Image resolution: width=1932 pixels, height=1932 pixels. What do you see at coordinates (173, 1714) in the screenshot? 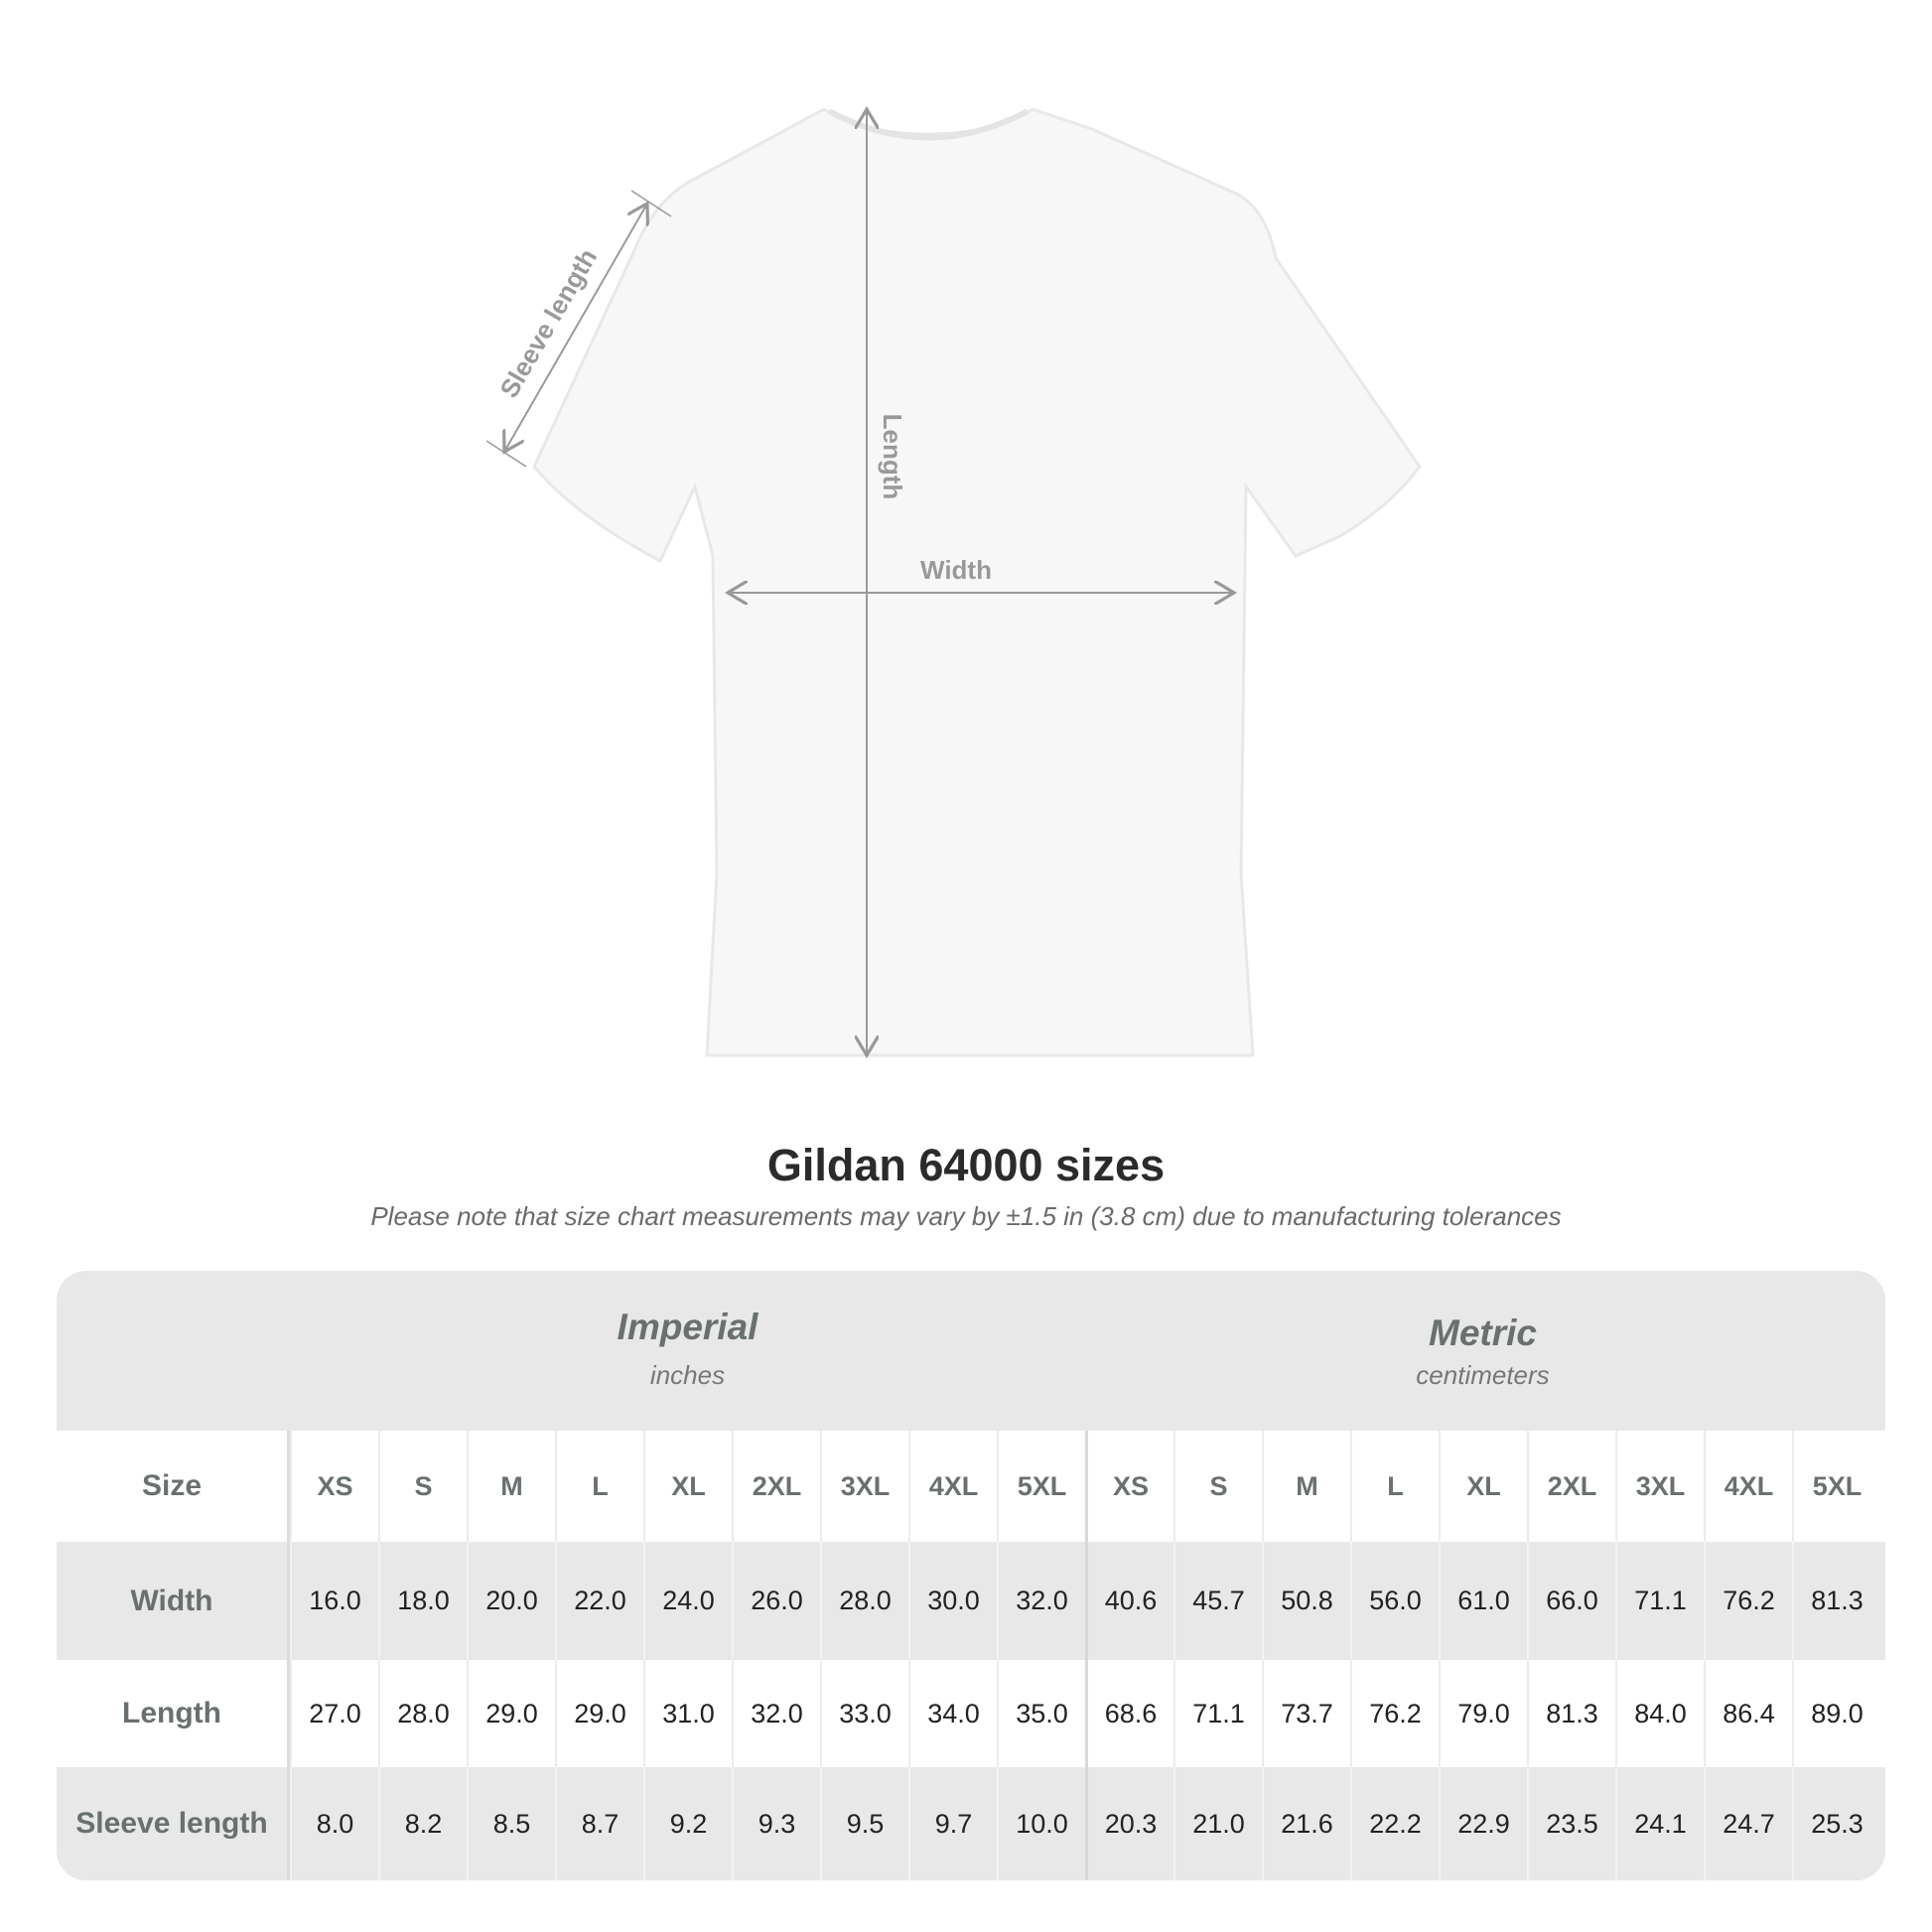
I see `row-label: Length` at bounding box center [173, 1714].